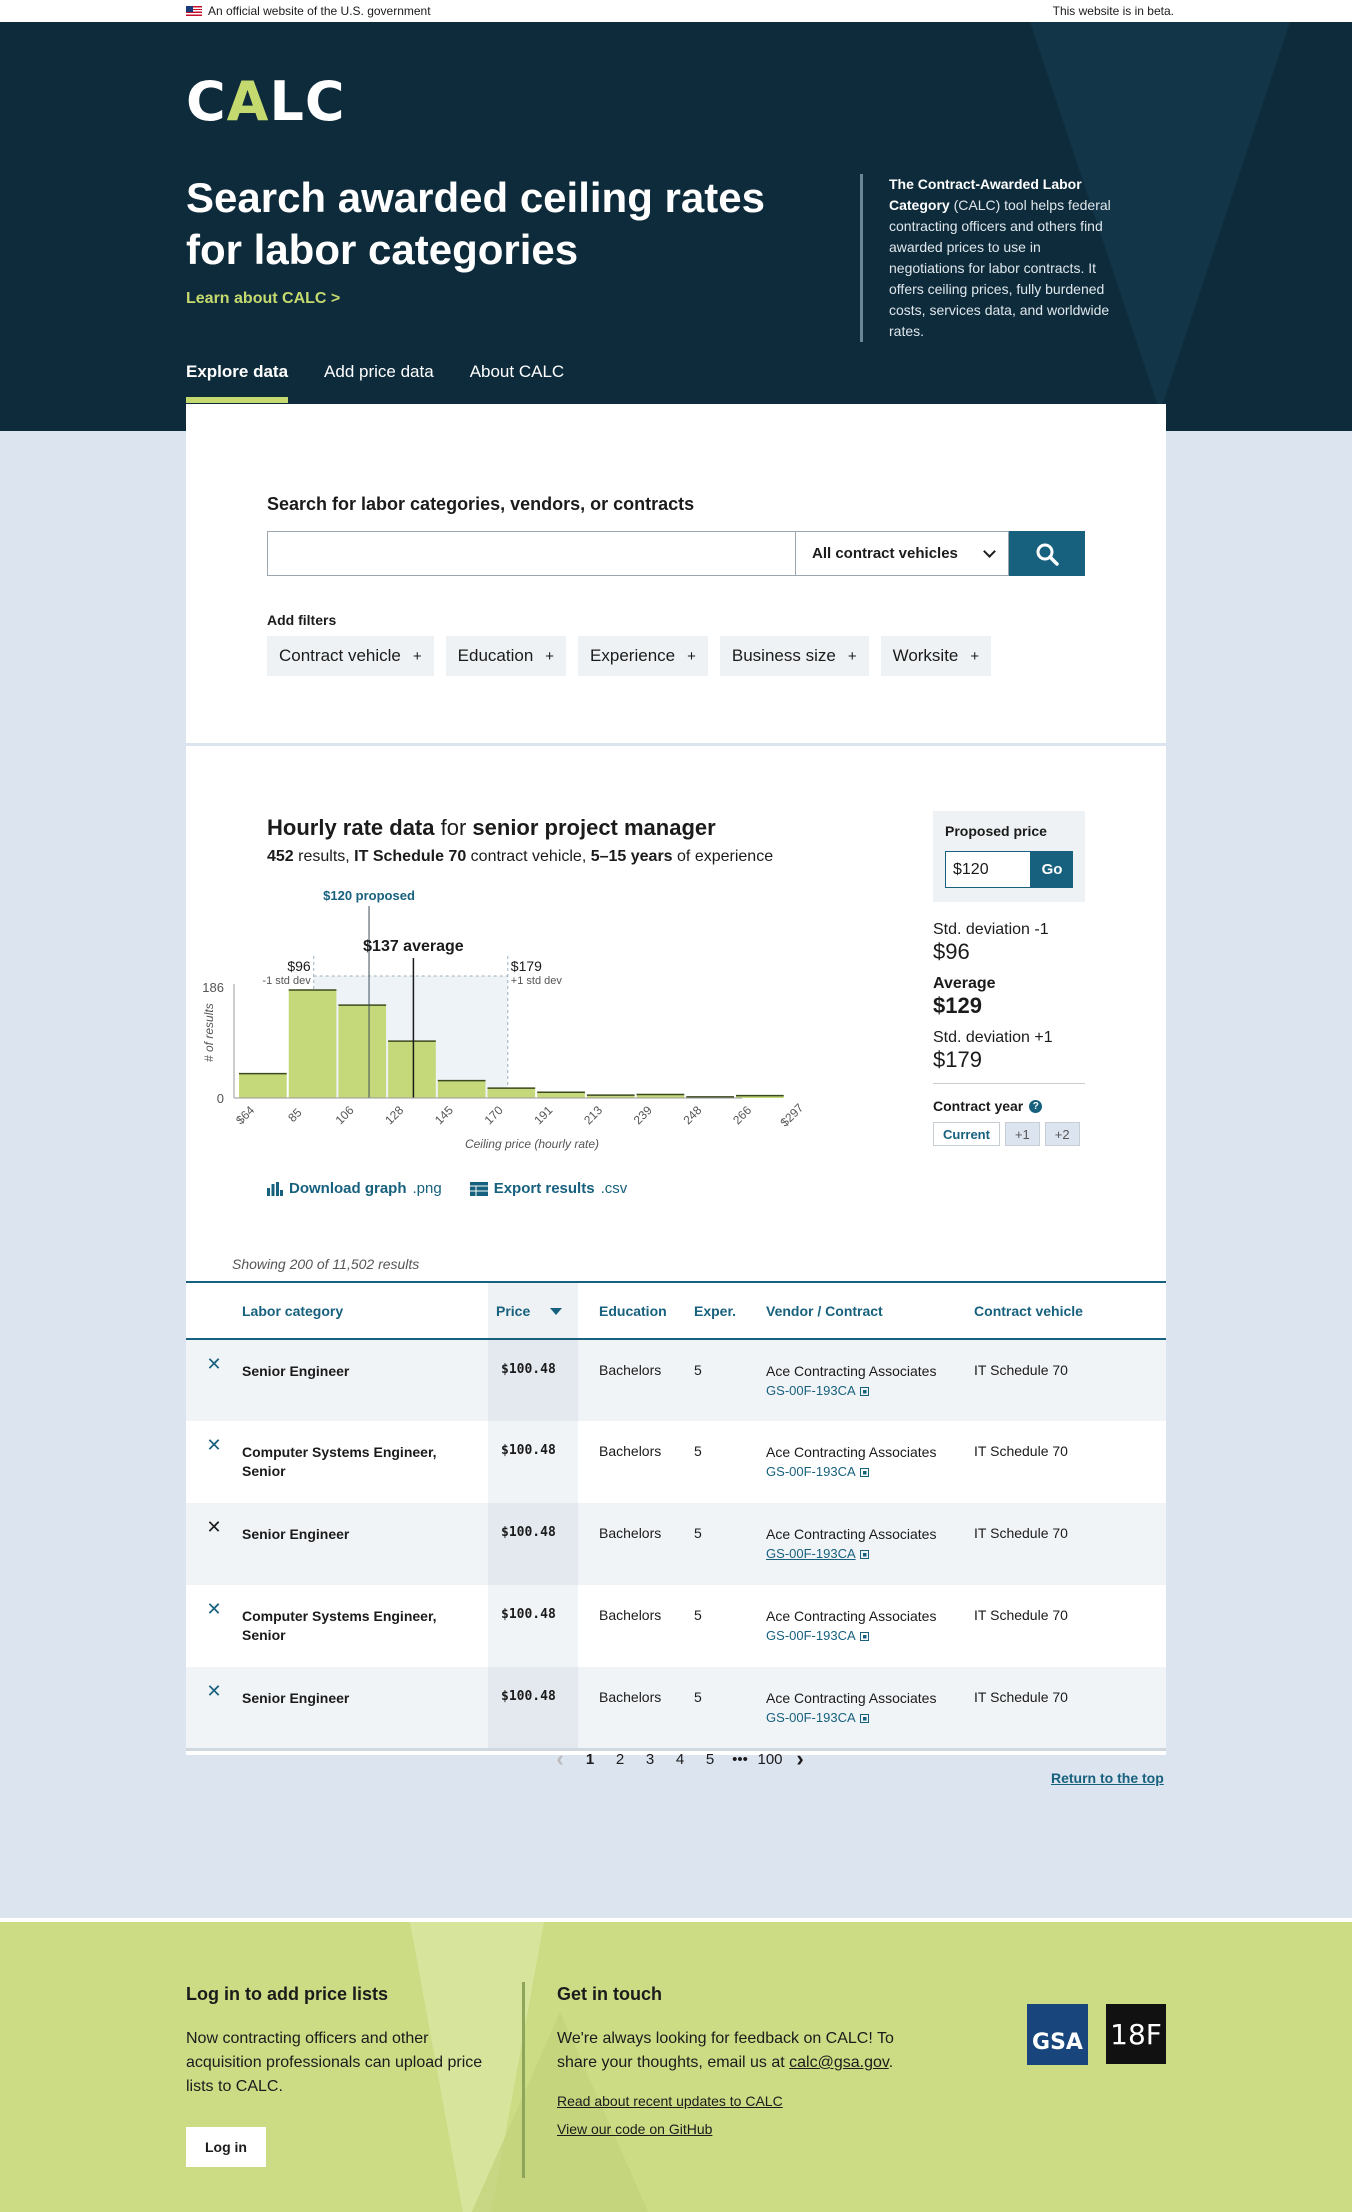 Image resolution: width=1352 pixels, height=2212 pixels. Describe the element at coordinates (620, 1759) in the screenshot. I see `page-2: 2` at that location.